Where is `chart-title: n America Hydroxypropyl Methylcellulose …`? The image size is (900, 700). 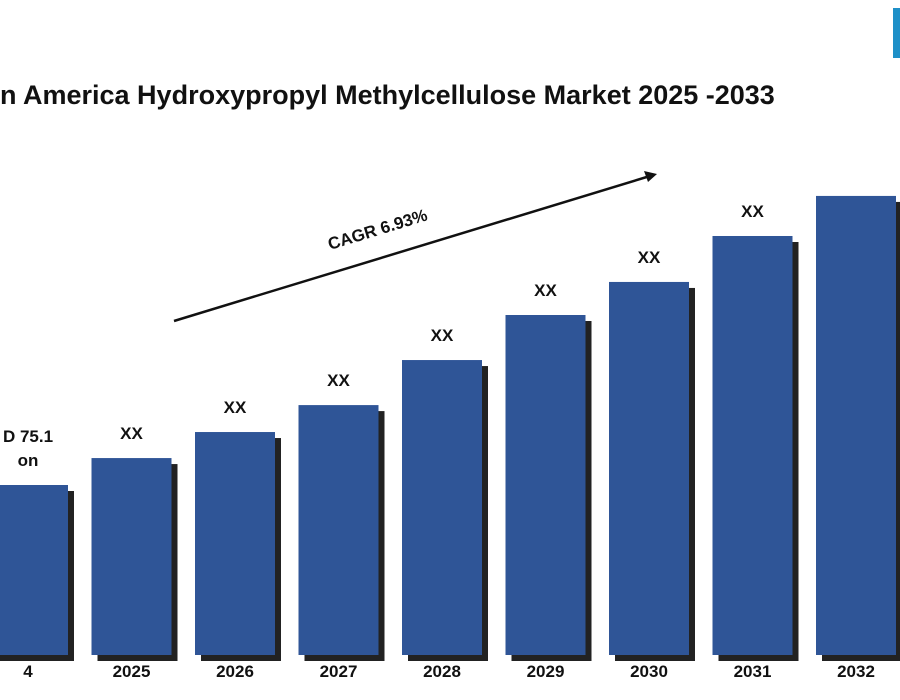
chart-title: n America Hydroxypropyl Methylcellulose … is located at coordinates (387, 95).